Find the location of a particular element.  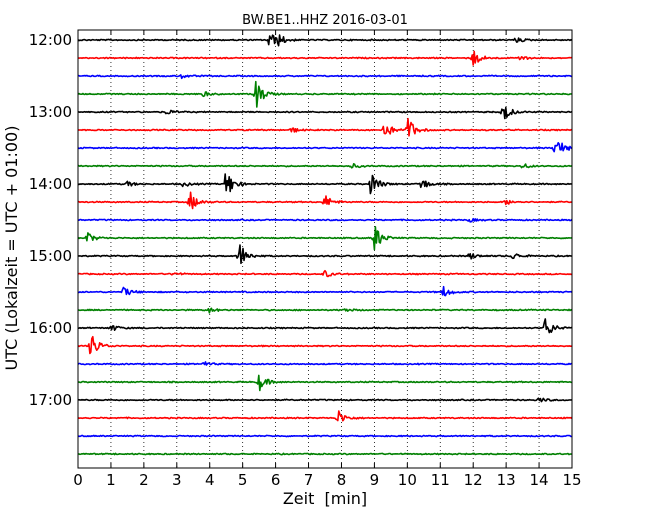

x-tick-label: 0 is located at coordinates (78, 480).